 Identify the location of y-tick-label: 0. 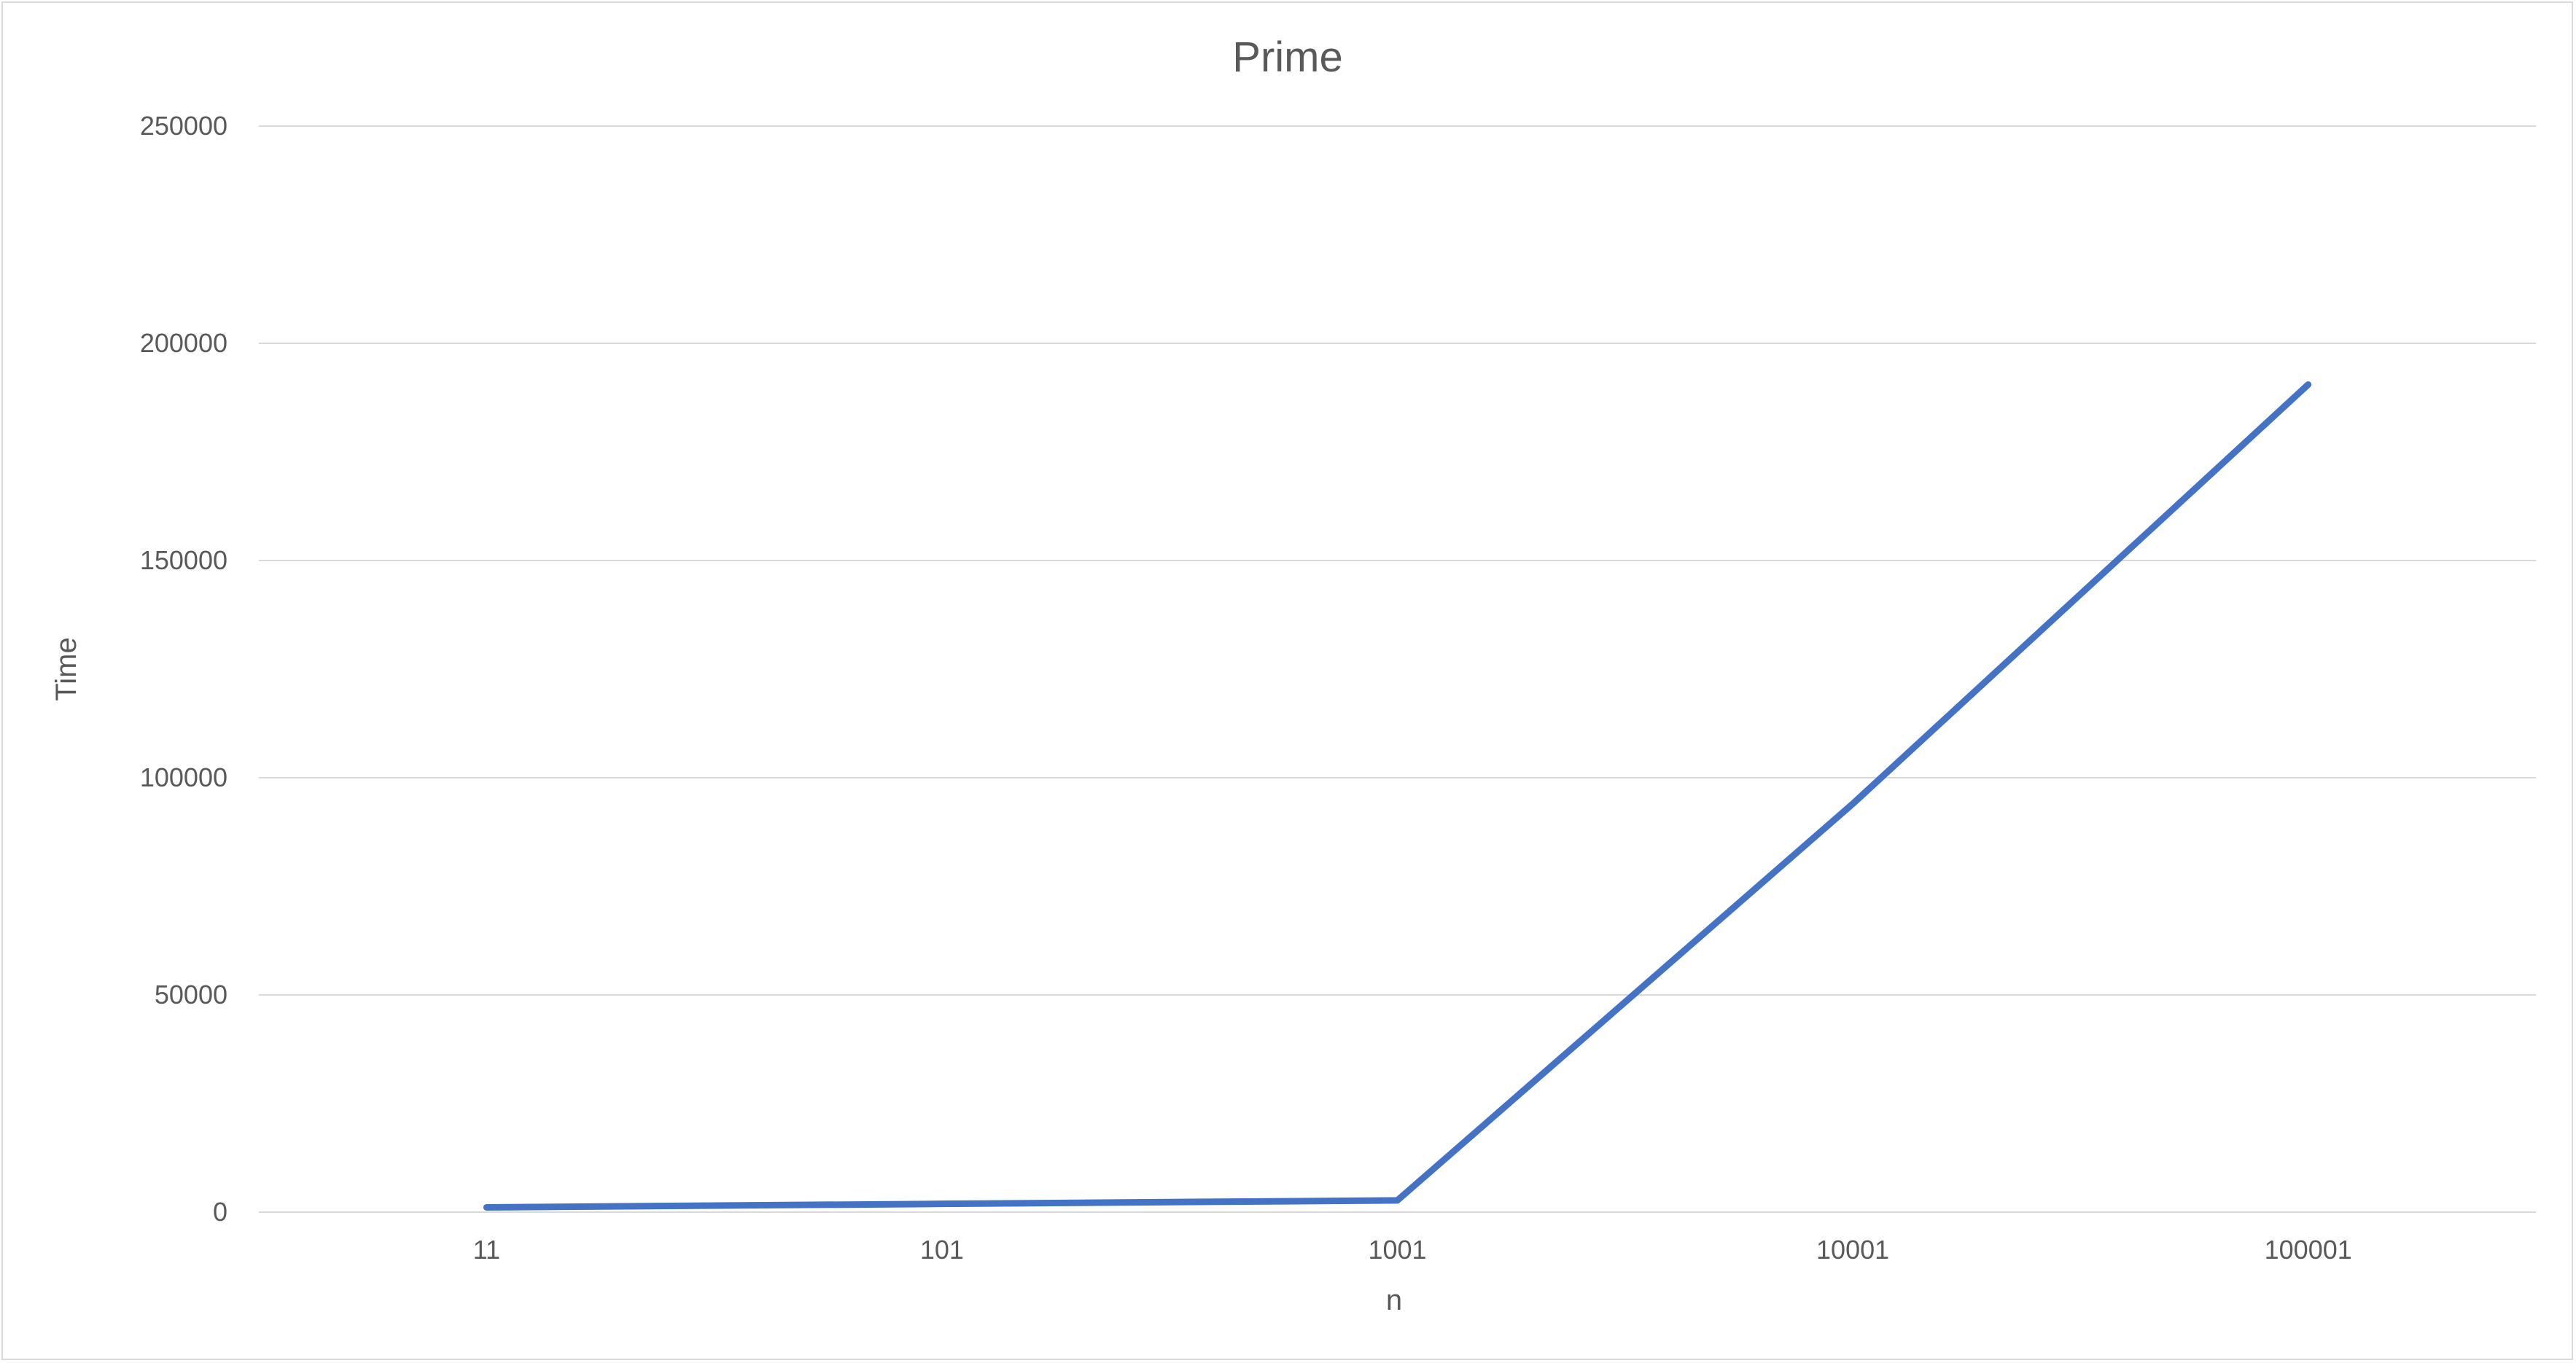
(220, 1212).